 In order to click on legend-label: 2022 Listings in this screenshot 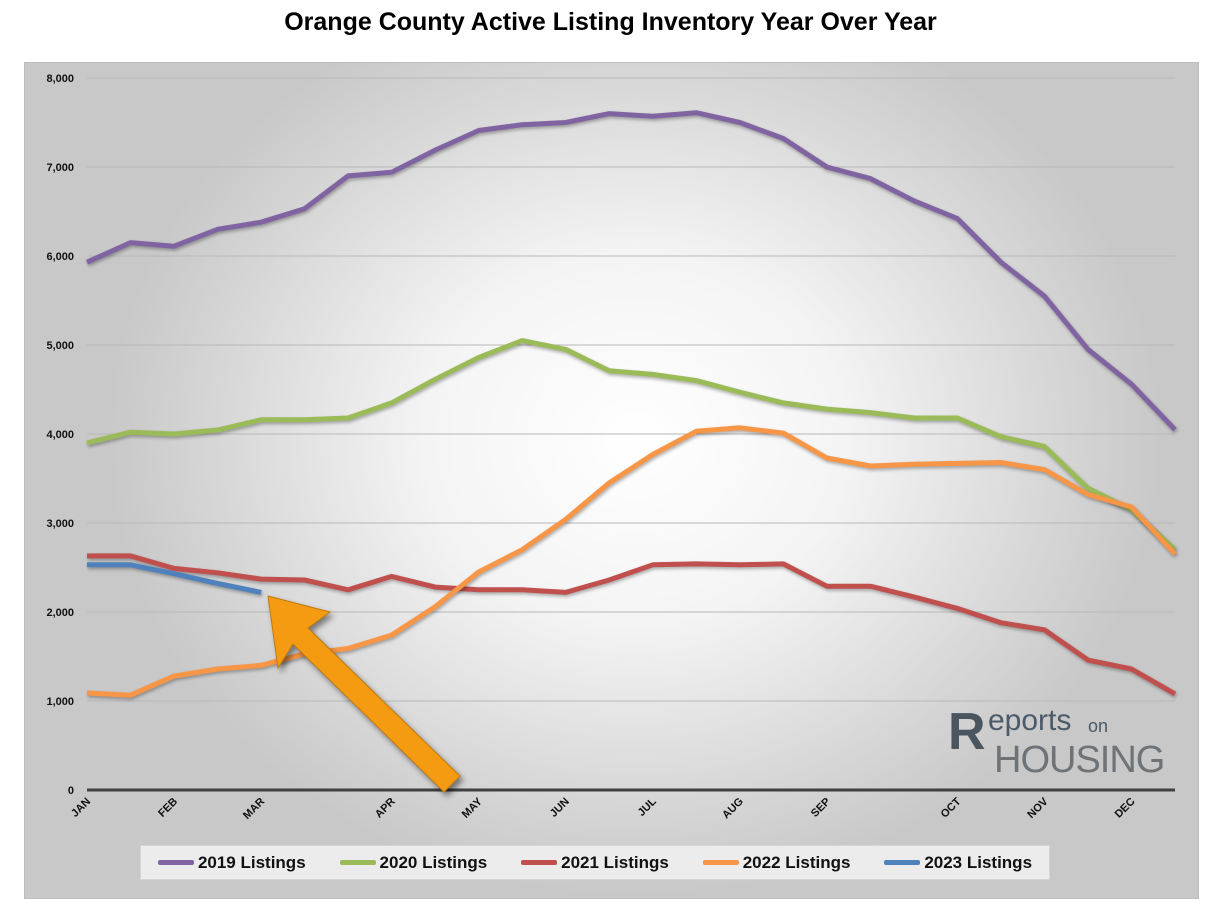, I will do `click(796, 862)`.